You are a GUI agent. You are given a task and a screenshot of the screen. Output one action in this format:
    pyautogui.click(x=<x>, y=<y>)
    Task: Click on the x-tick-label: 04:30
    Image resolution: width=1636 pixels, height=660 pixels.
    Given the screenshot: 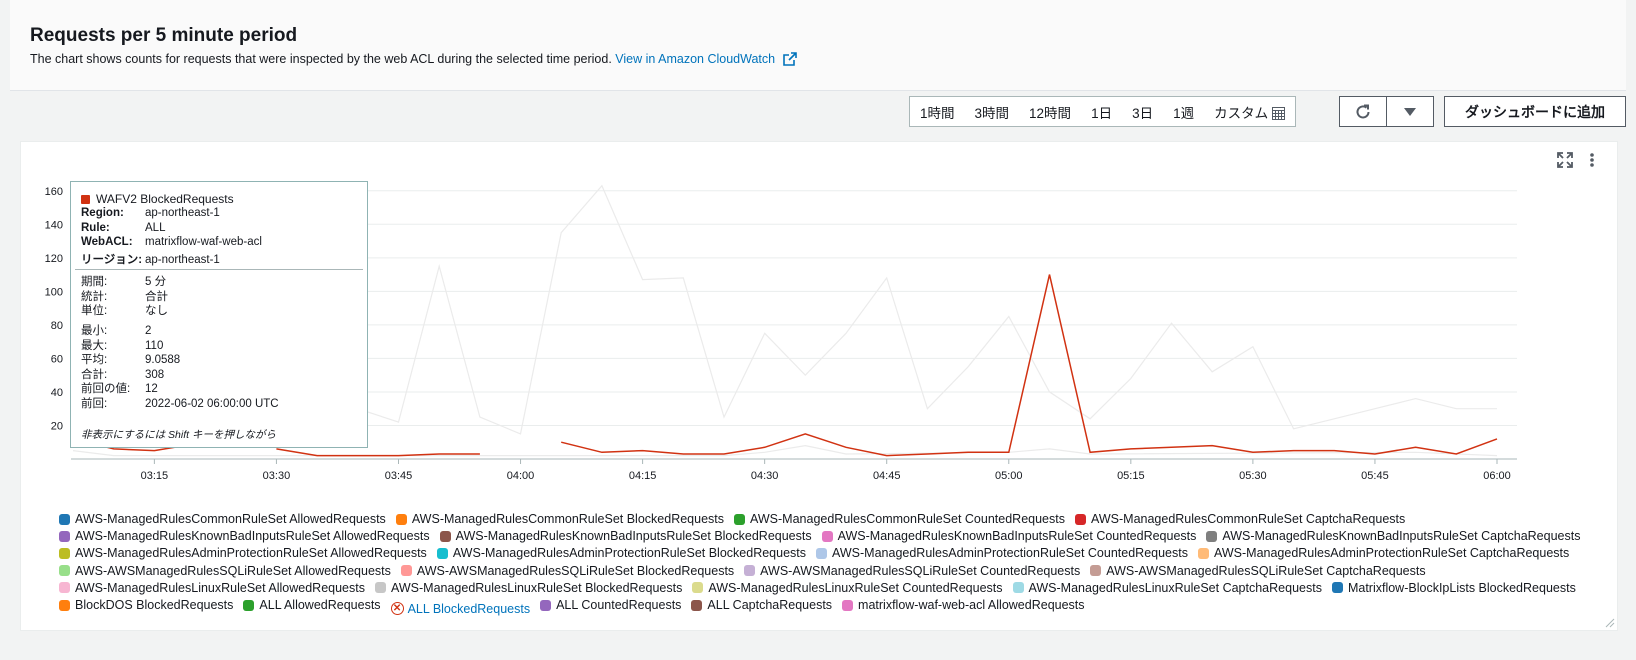 What is the action you would take?
    pyautogui.click(x=765, y=476)
    